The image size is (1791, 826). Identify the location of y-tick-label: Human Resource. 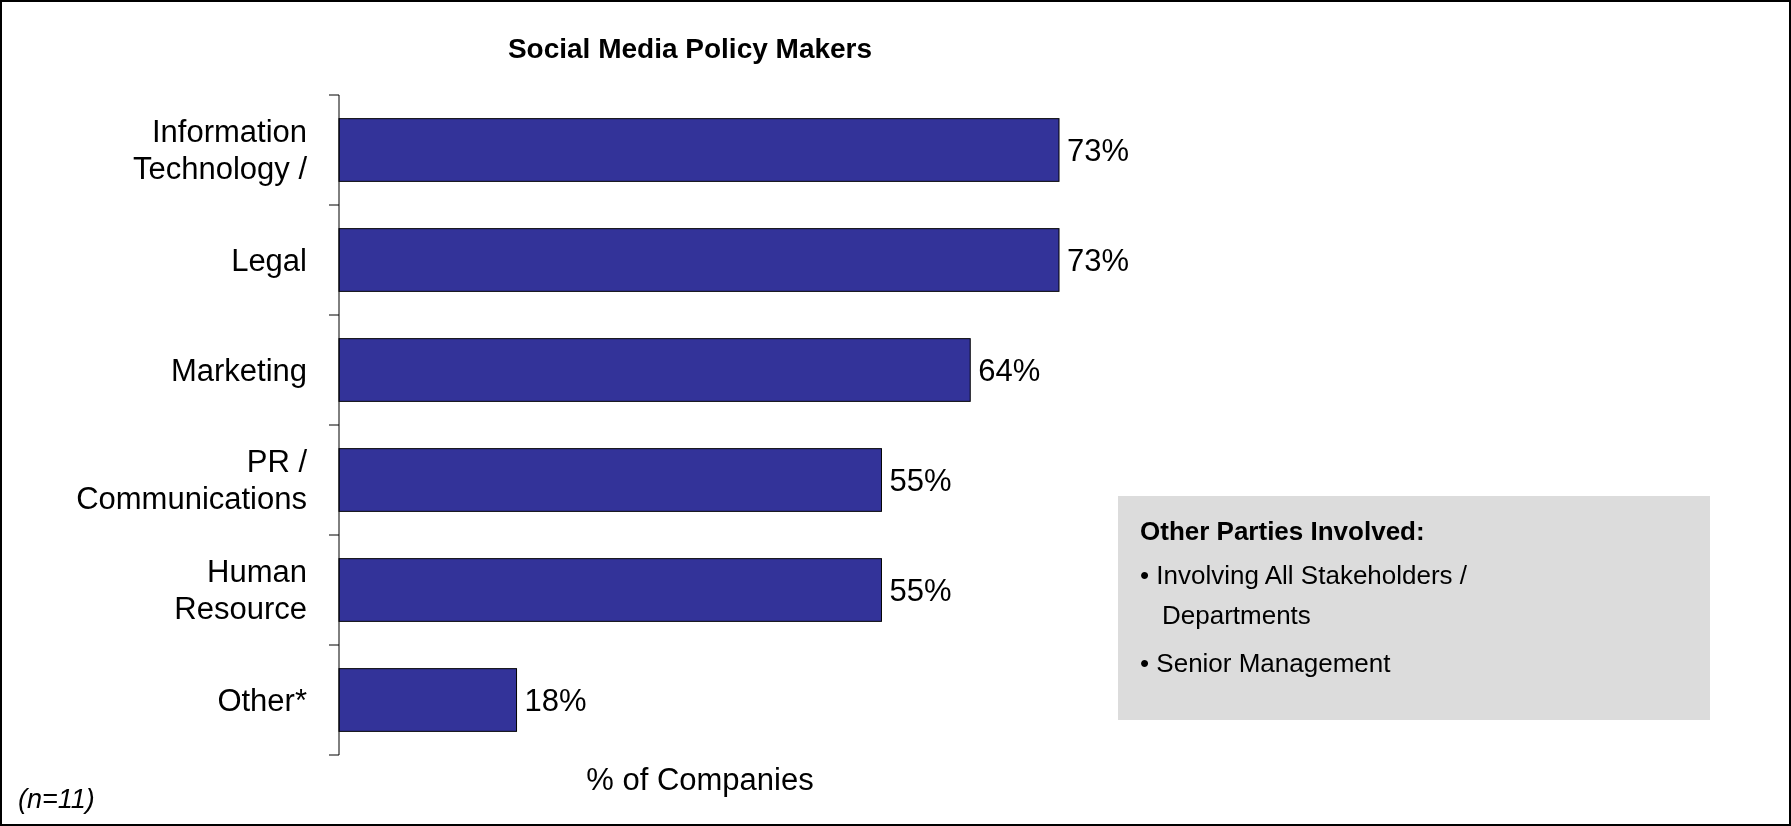
(240, 590).